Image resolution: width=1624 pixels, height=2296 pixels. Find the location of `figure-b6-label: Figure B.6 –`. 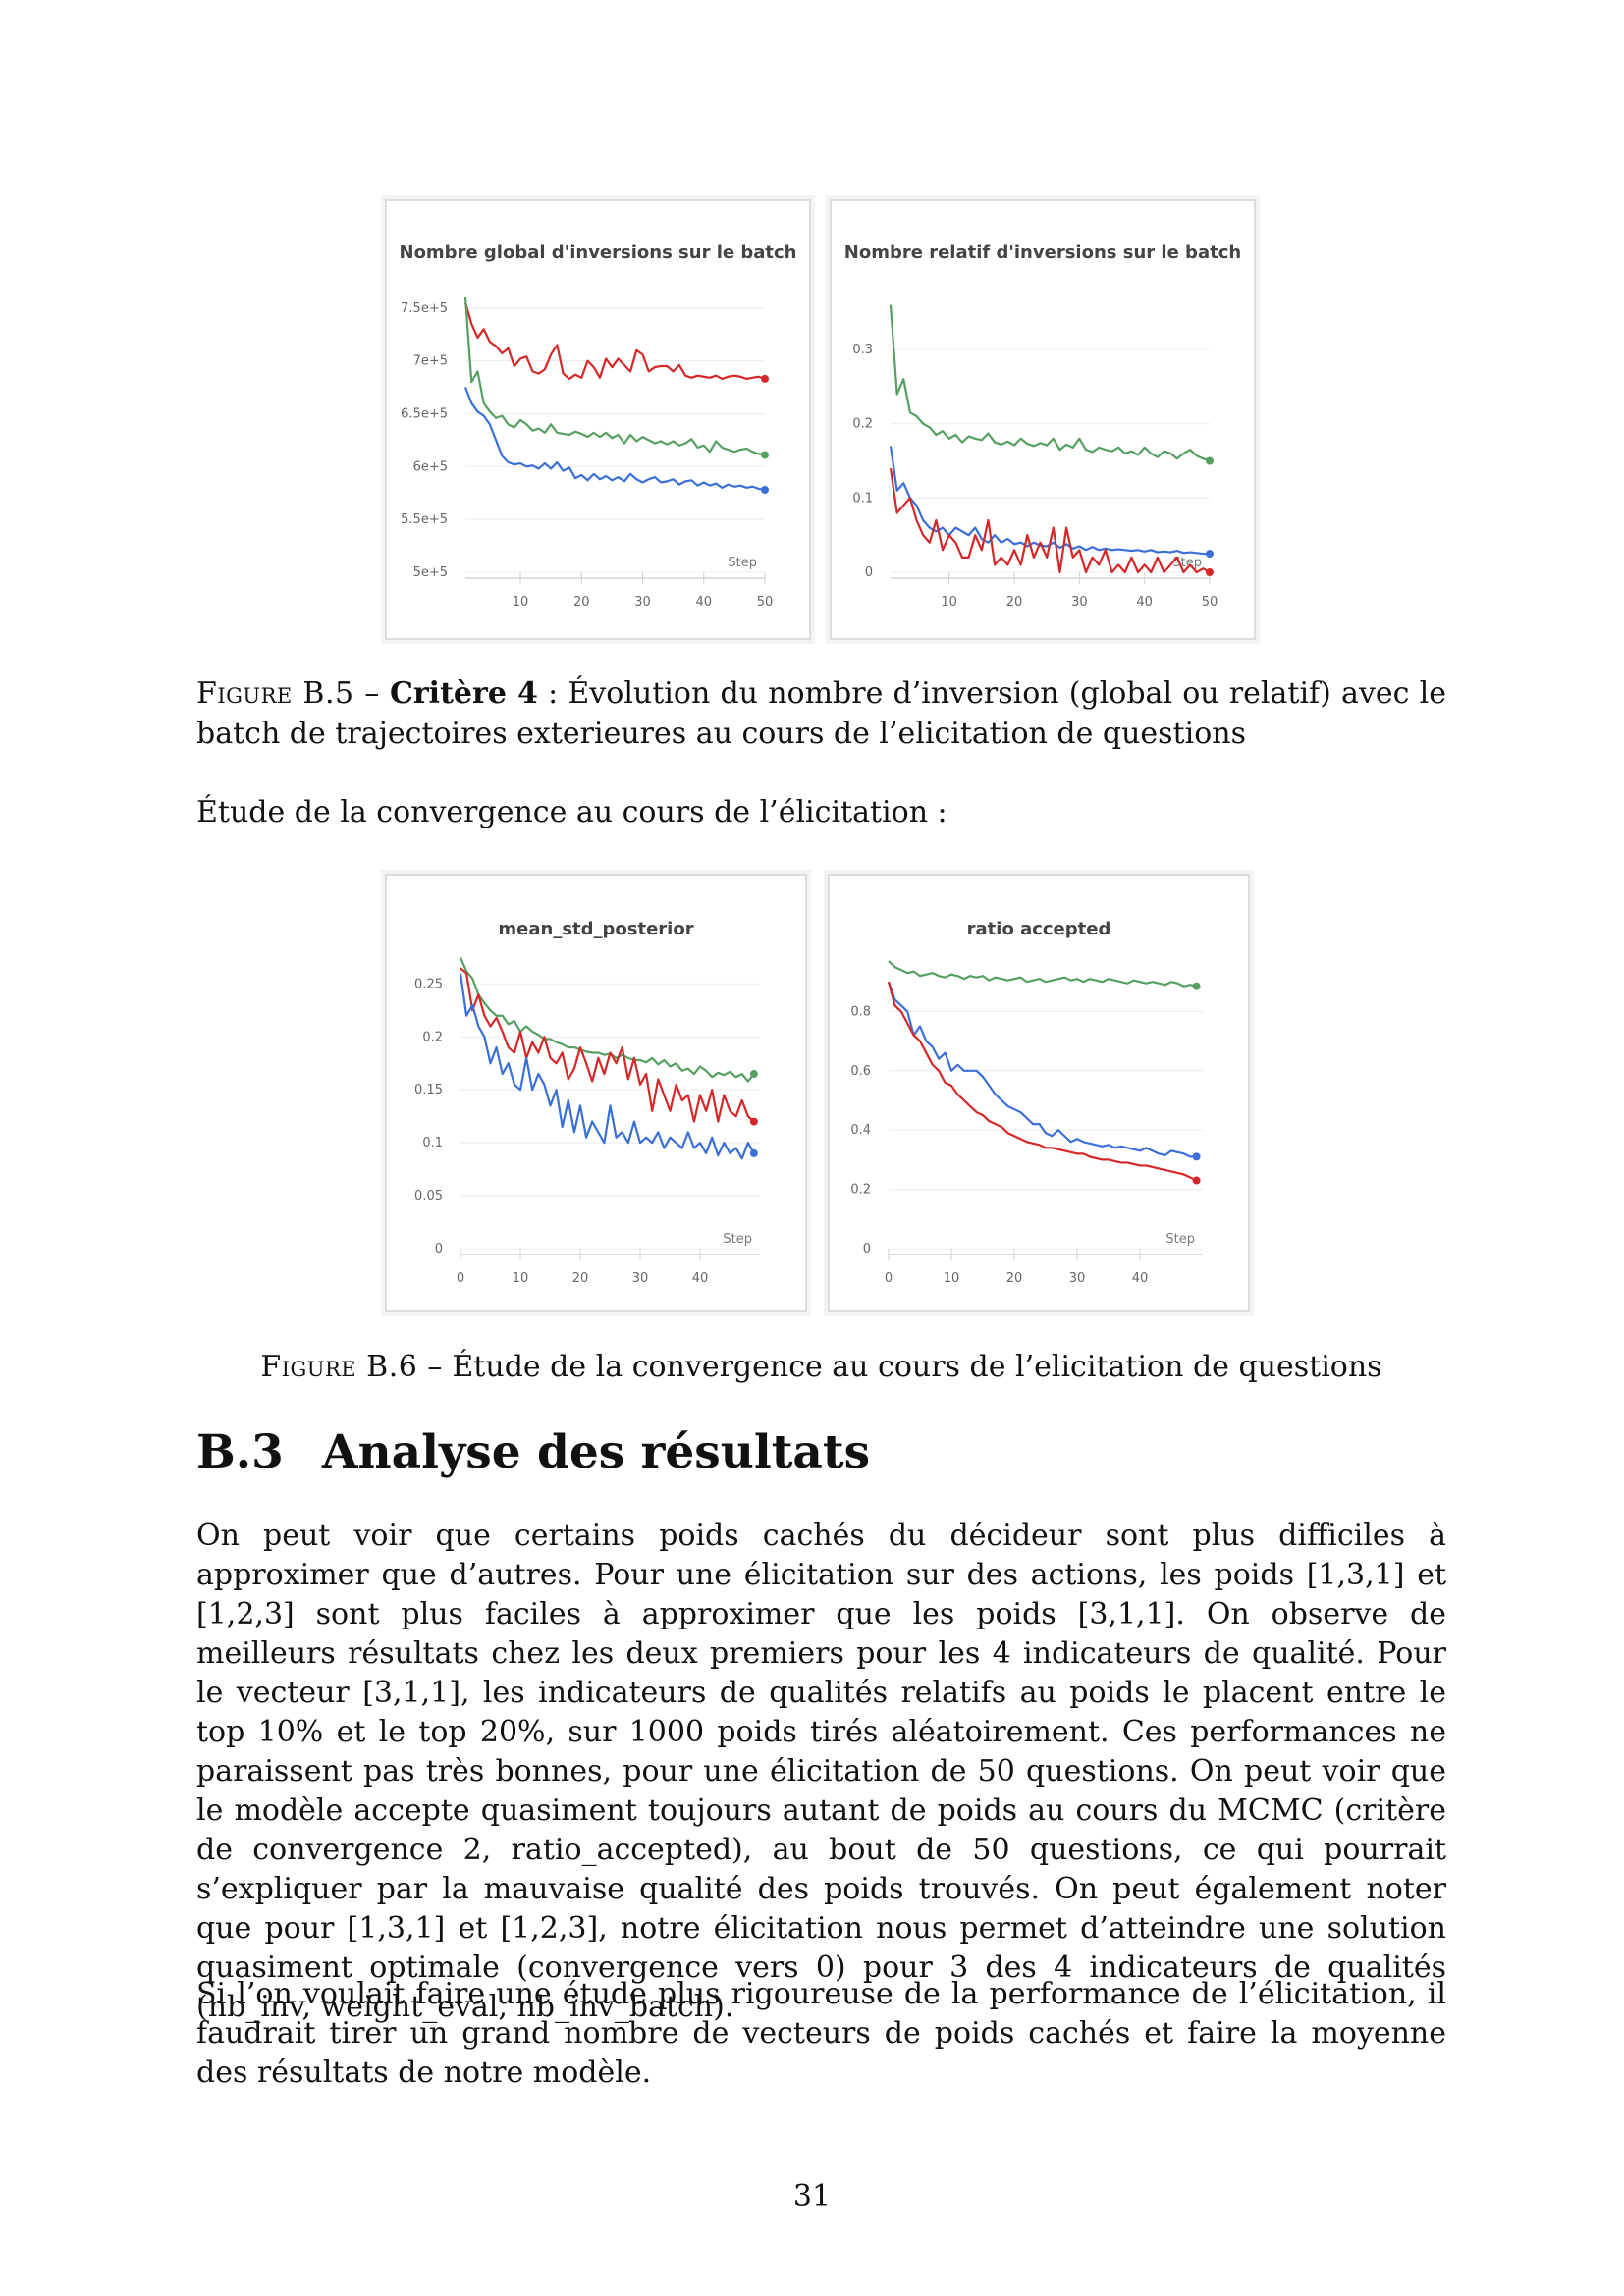

figure-b6-label: Figure B.6 – is located at coordinates (351, 1367).